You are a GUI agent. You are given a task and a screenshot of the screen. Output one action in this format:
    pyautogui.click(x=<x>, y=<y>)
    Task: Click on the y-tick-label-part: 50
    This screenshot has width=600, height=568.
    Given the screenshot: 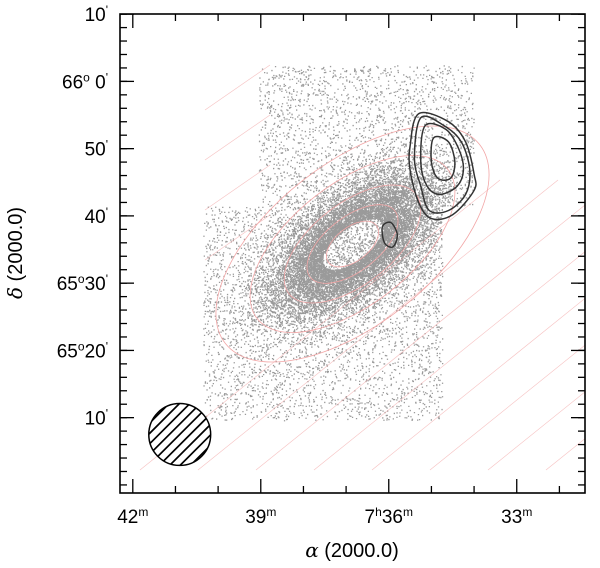 What is the action you would take?
    pyautogui.click(x=95, y=150)
    